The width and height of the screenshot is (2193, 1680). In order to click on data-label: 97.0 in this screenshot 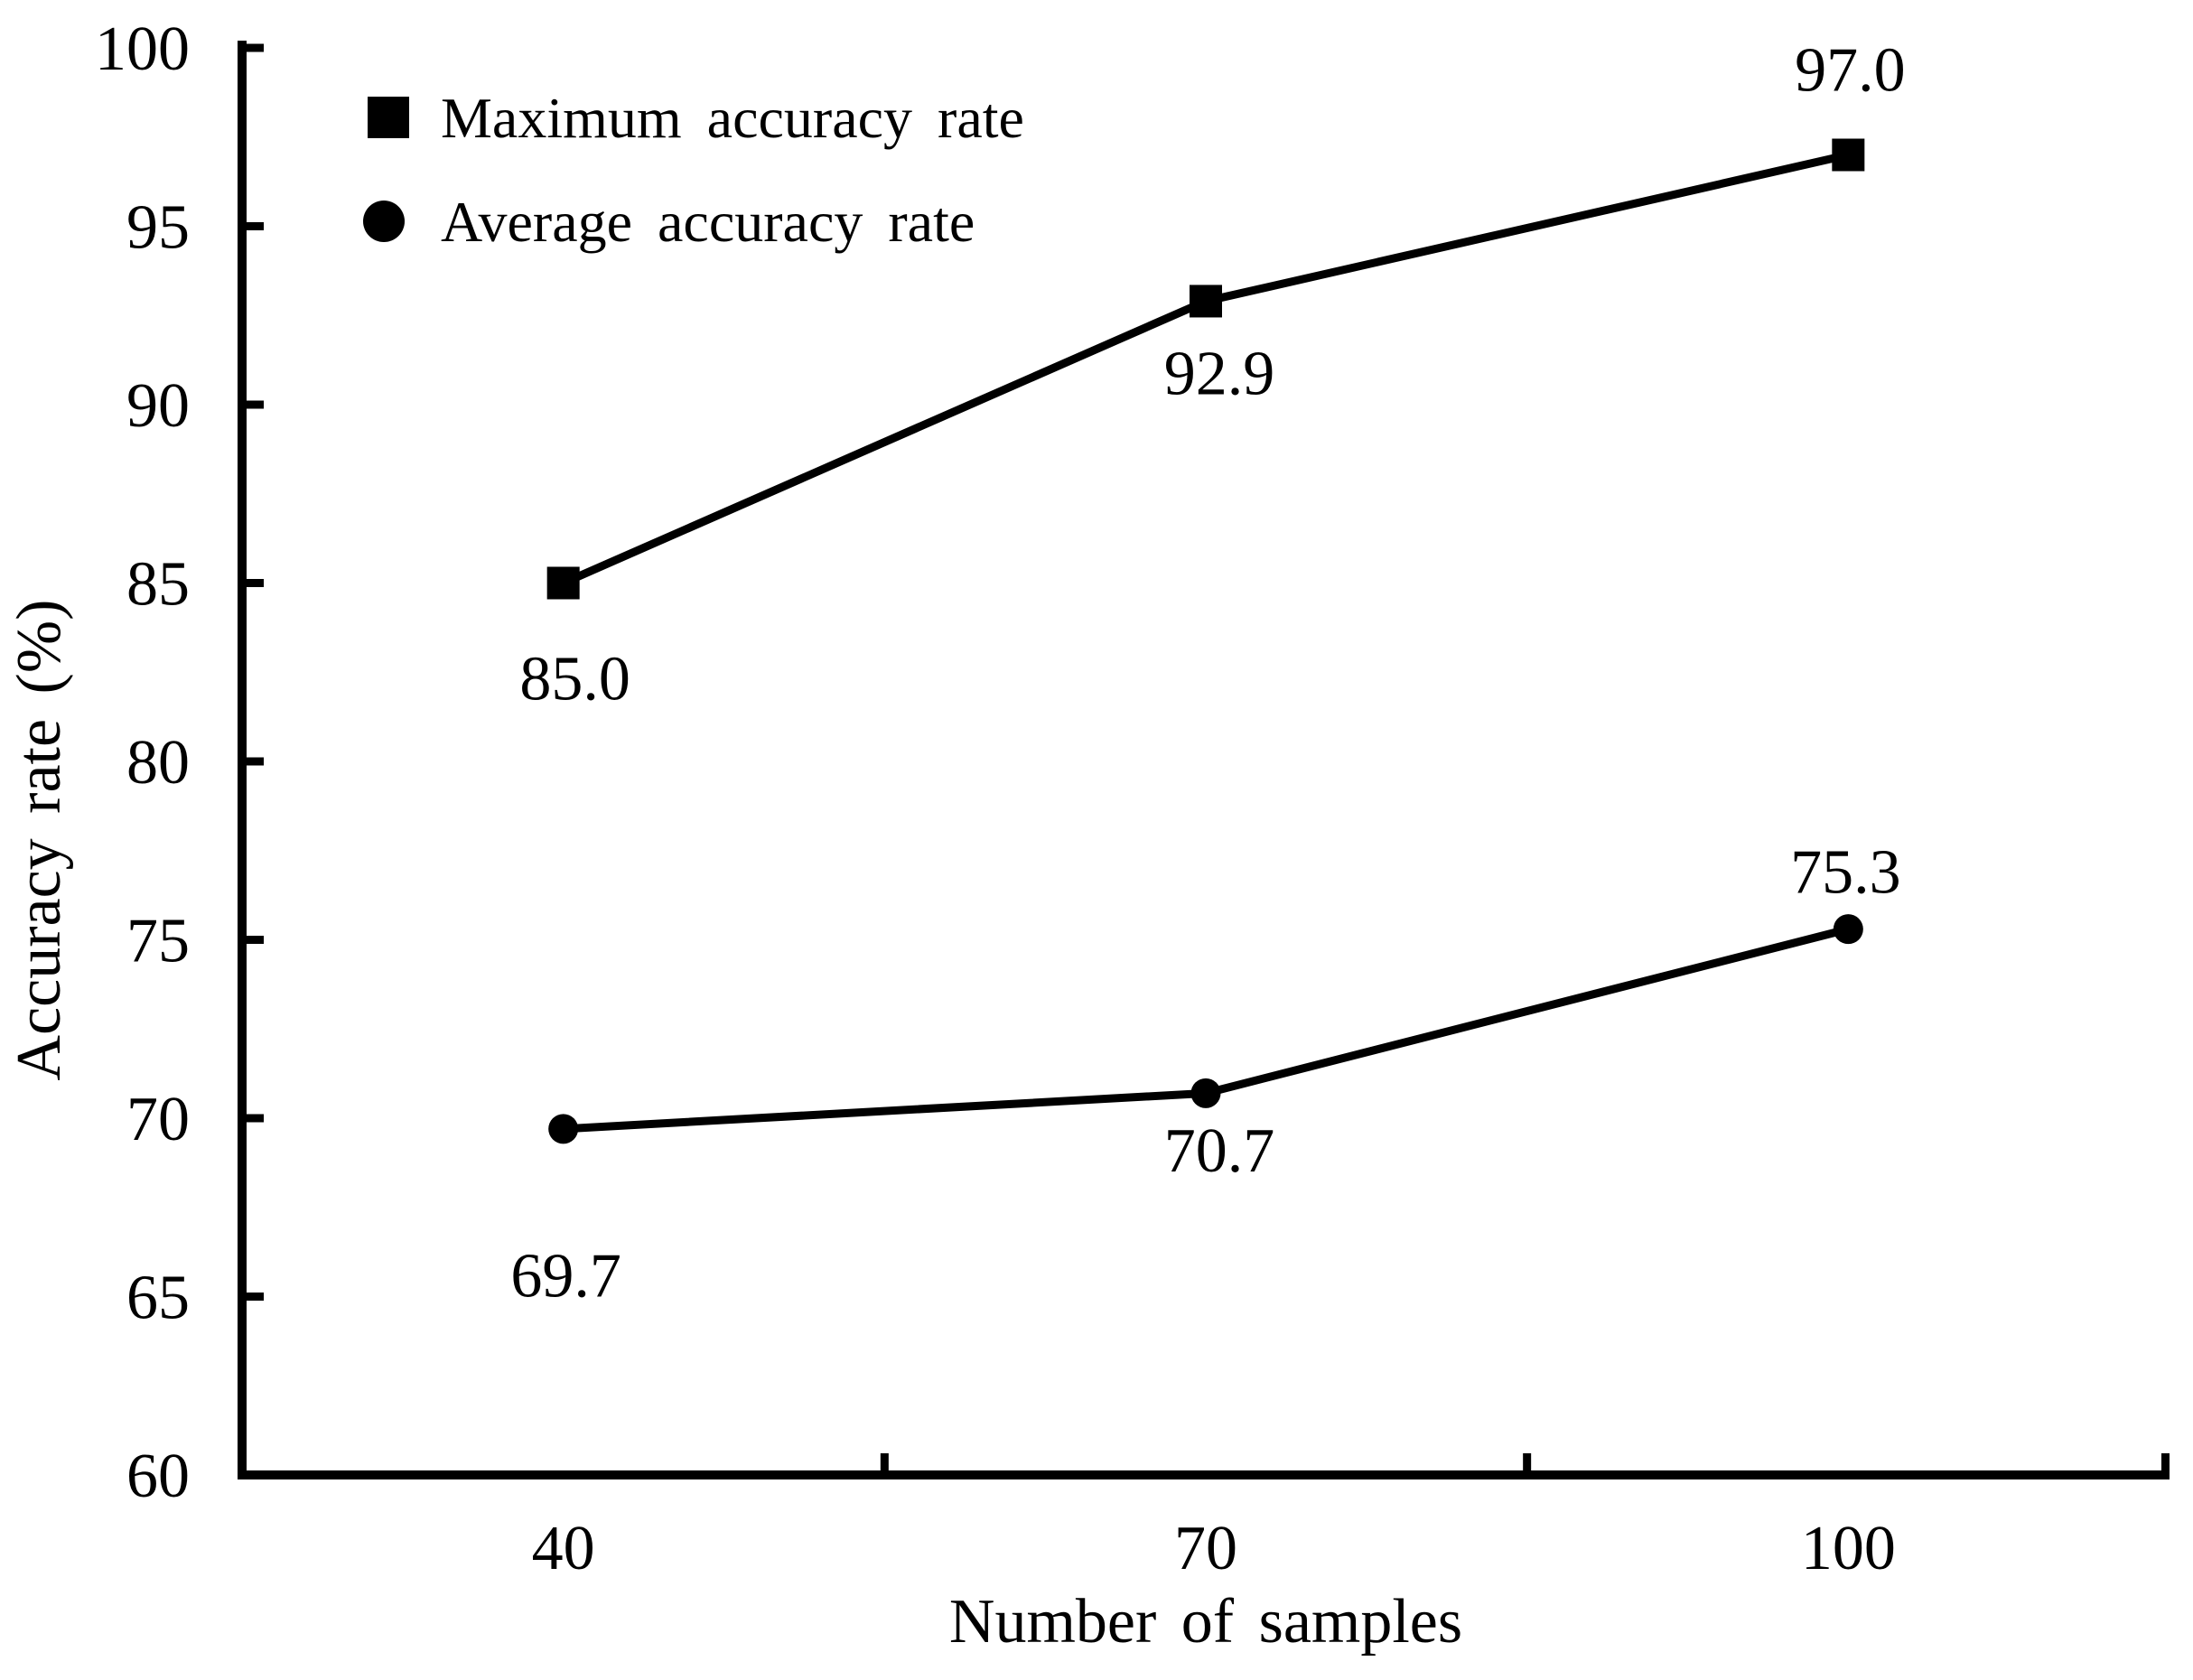, I will do `click(1850, 70)`.